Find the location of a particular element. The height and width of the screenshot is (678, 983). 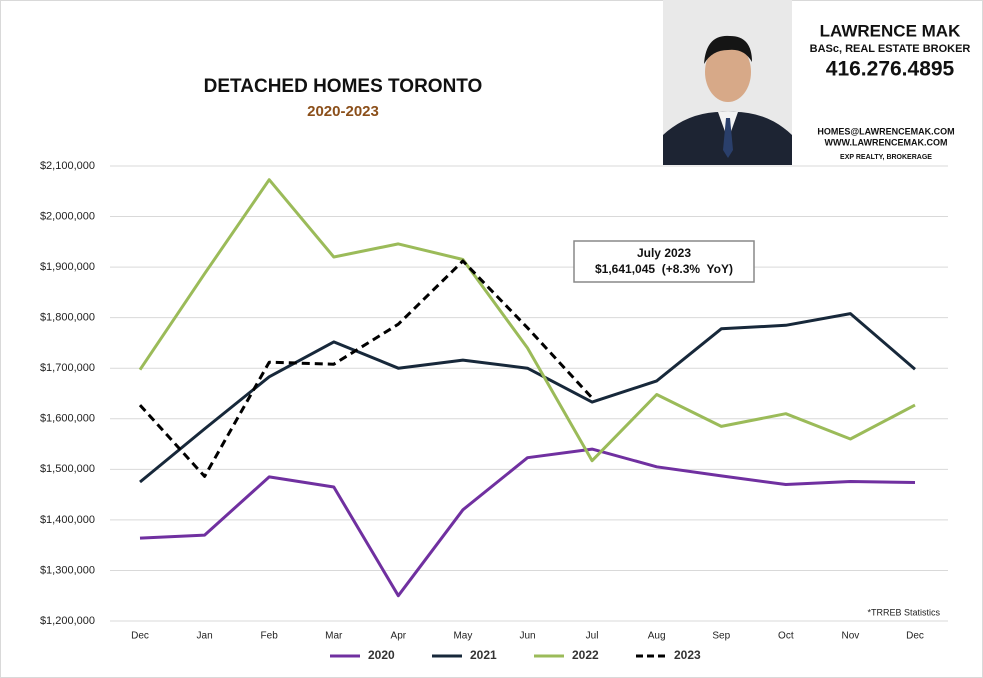

y-tick-label: $2,100,000 is located at coordinates (67, 166).